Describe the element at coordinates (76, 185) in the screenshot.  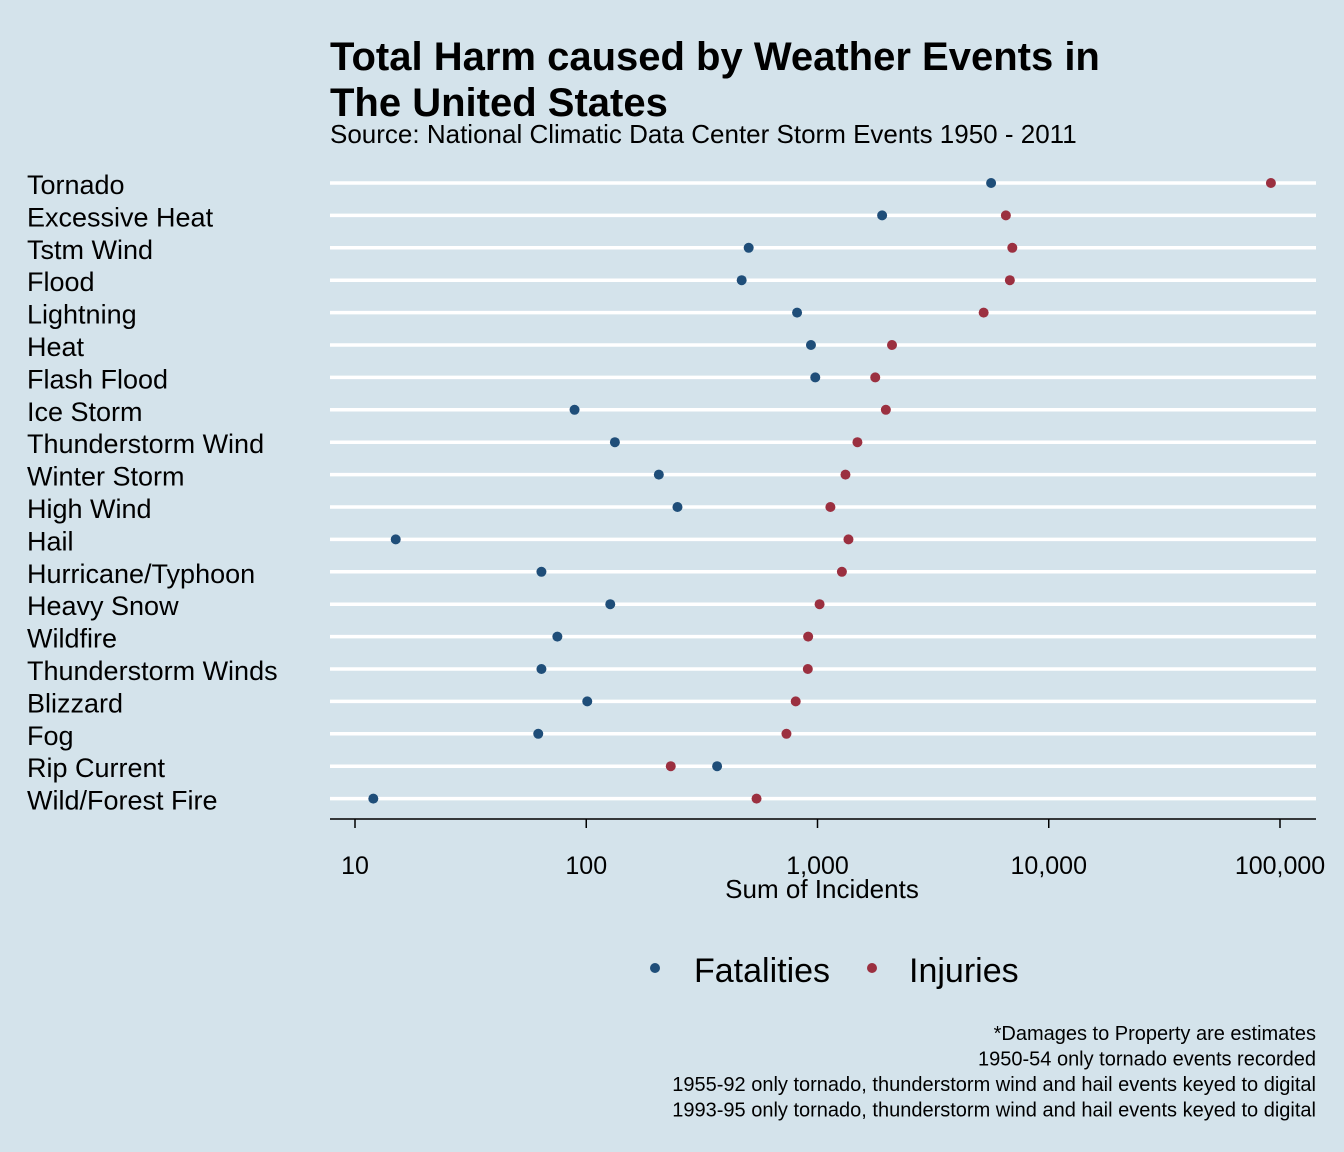
I see `category-label: Tornado` at that location.